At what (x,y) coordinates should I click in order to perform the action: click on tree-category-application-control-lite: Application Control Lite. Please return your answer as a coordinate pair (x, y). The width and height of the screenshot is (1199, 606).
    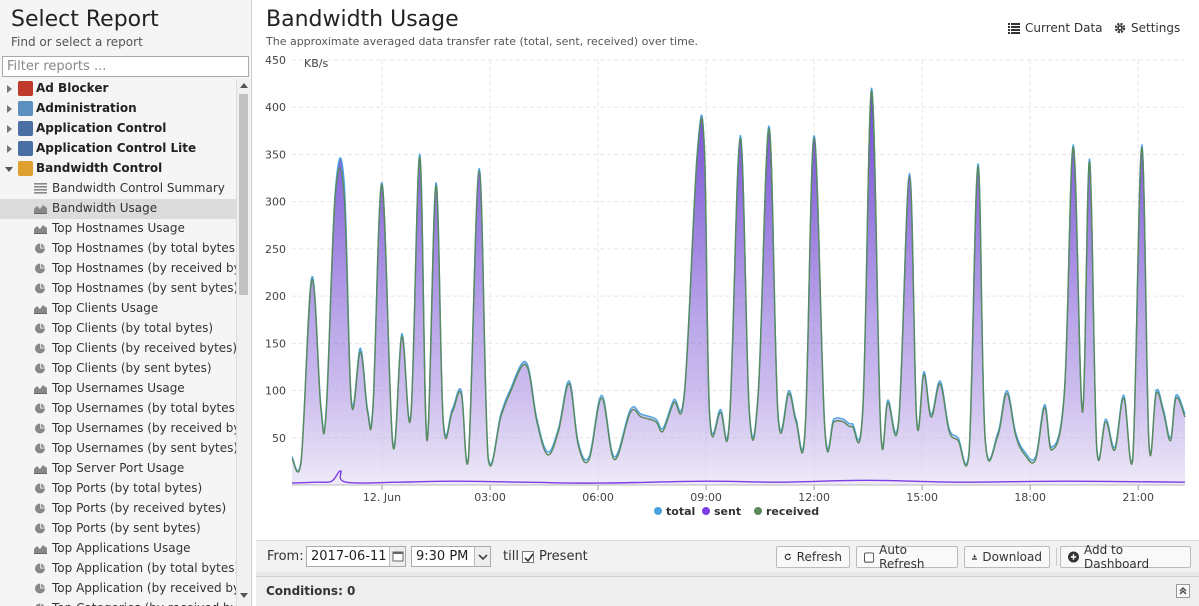
    Looking at the image, I should click on (118, 149).